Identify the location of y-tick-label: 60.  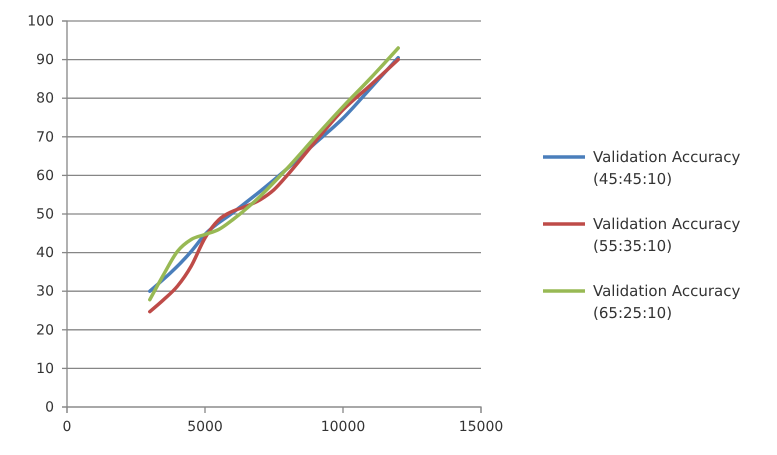
(45, 176).